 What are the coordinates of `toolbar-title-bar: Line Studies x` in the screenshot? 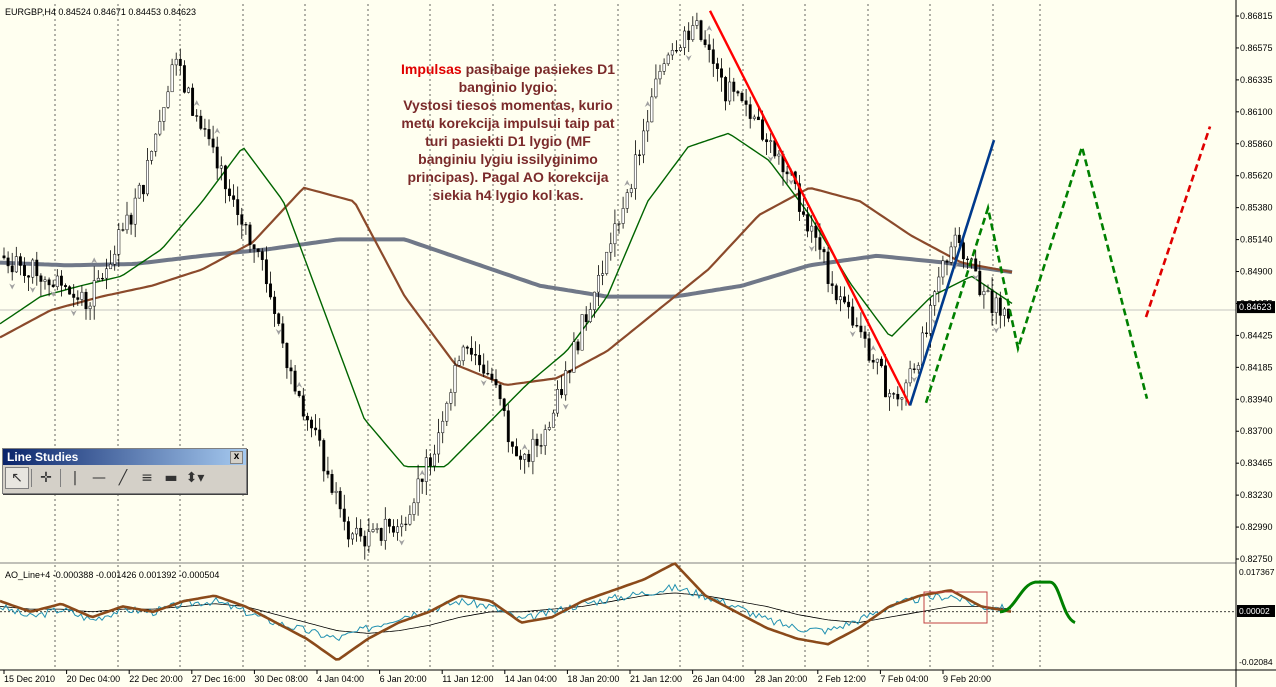 It's located at (124, 457).